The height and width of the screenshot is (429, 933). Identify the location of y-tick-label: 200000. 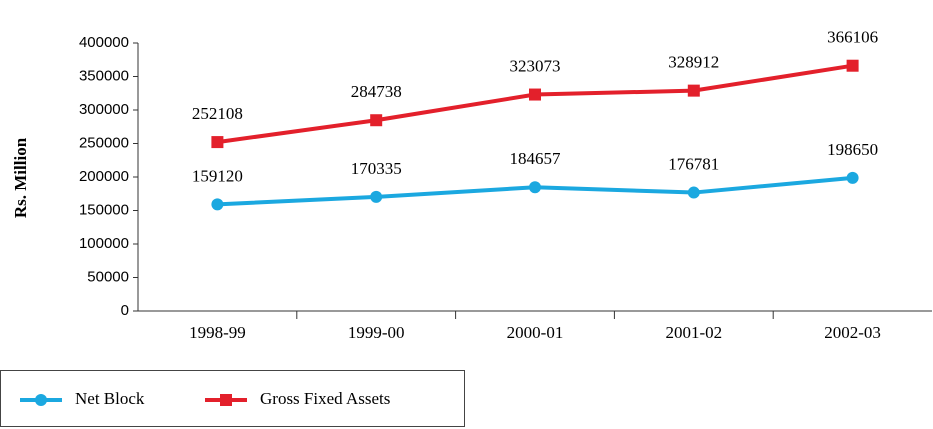
(104, 176).